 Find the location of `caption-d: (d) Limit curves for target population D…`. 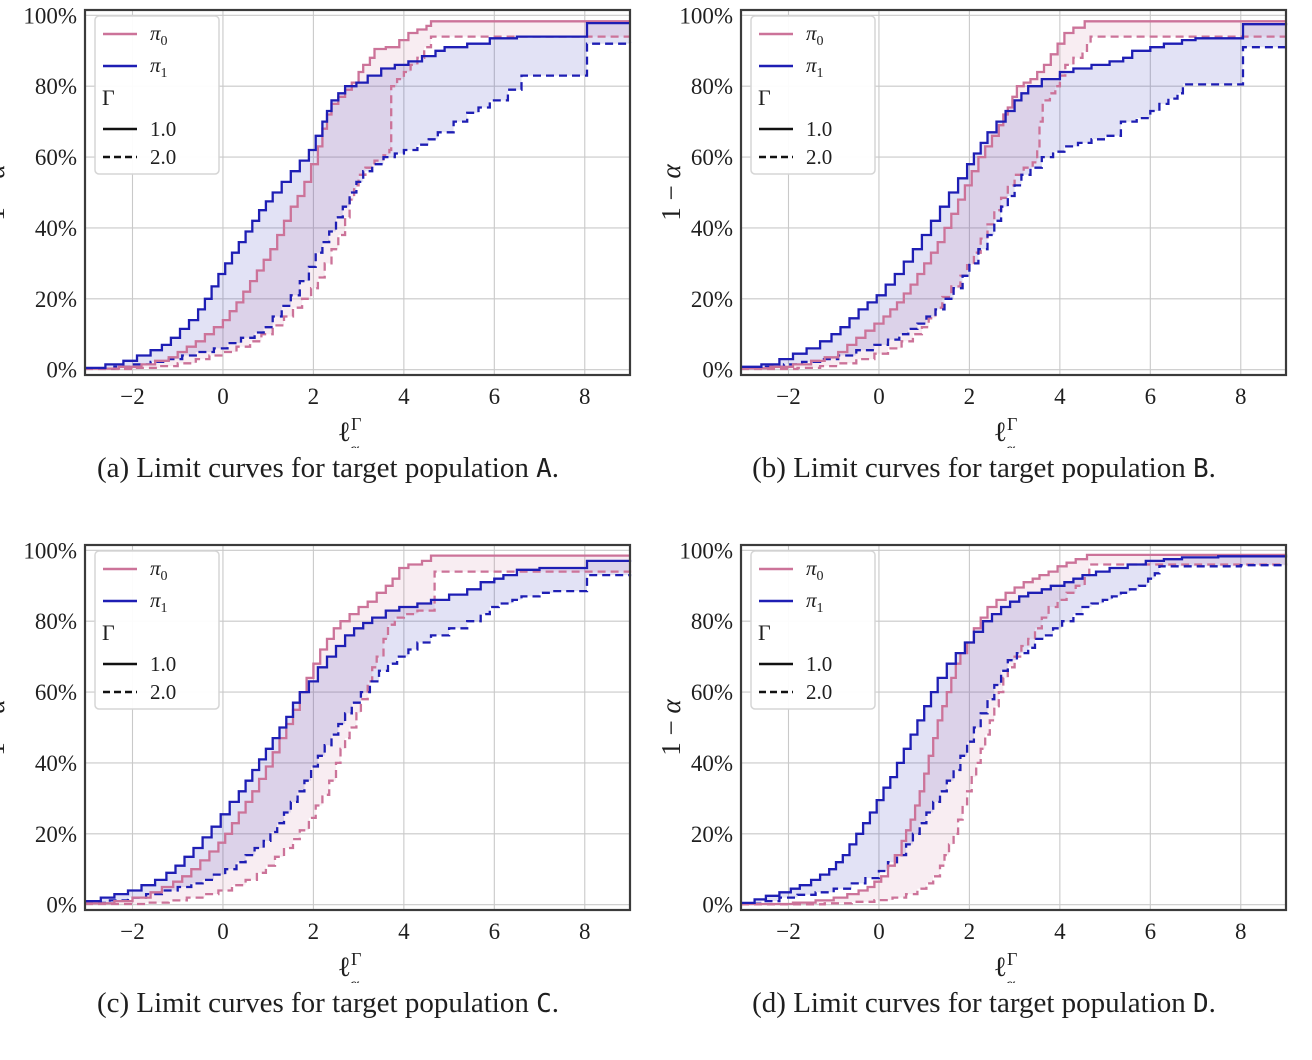

caption-d: (d) Limit curves for target population D… is located at coordinates (984, 1003).